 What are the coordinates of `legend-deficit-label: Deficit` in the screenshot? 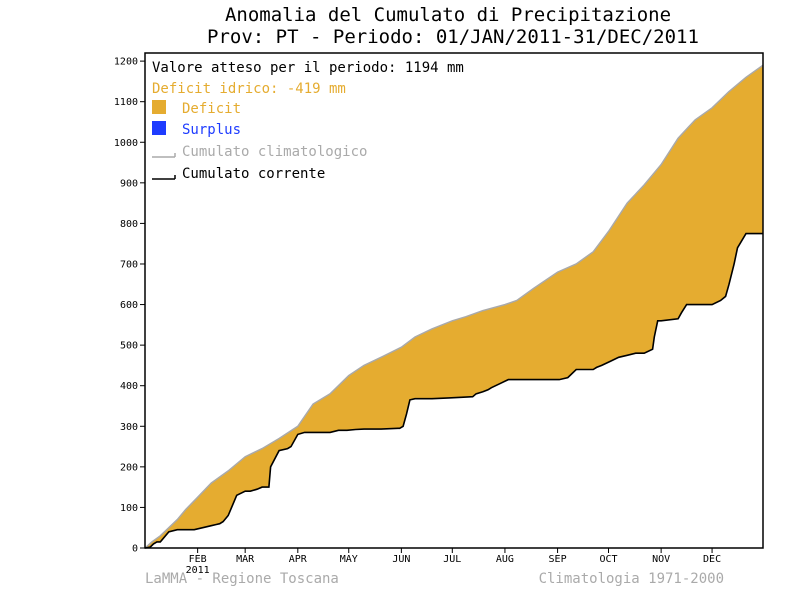 It's located at (211, 109).